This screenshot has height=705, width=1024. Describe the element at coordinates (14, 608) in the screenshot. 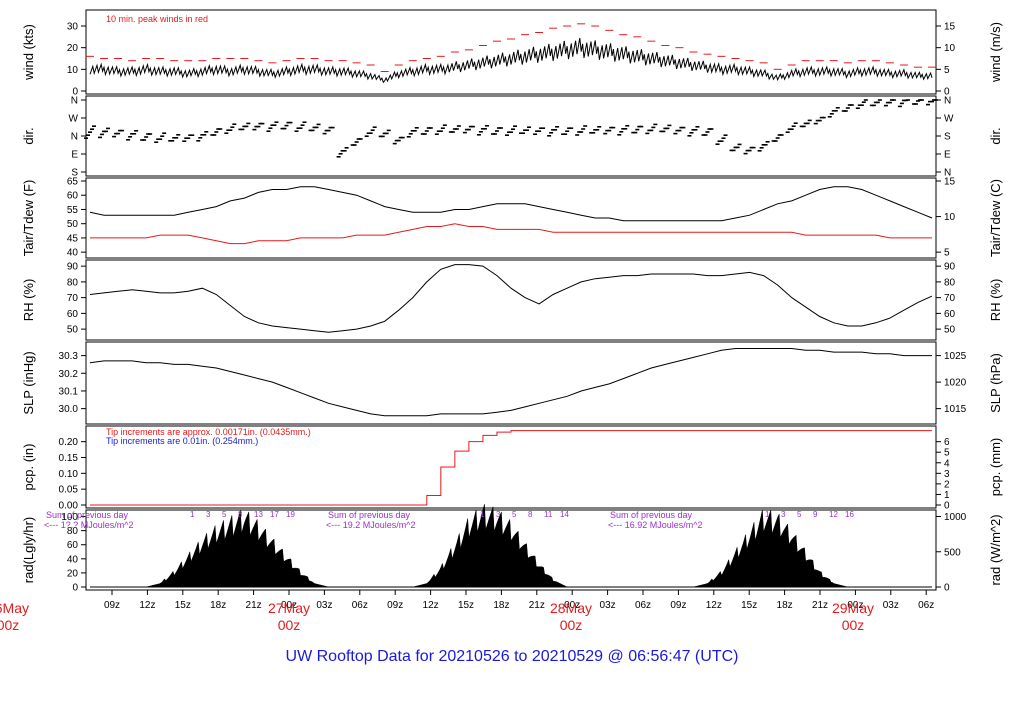

I see `day-label: 26May` at that location.